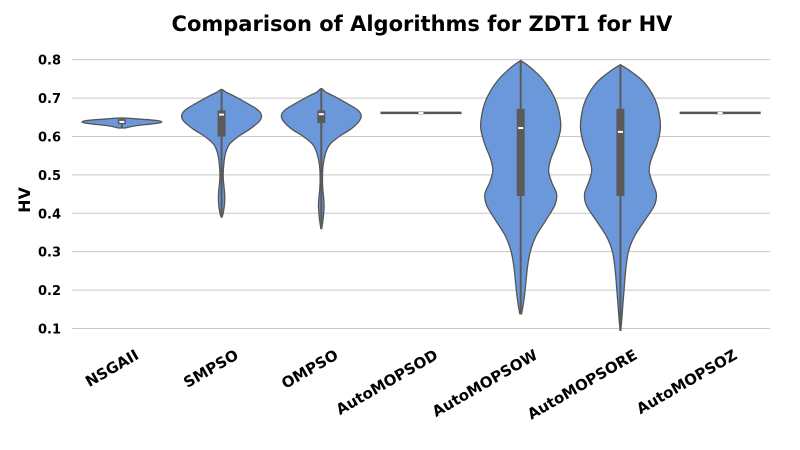 Image resolution: width=800 pixels, height=450 pixels. I want to click on y-tick-label: 0.4, so click(49, 214).